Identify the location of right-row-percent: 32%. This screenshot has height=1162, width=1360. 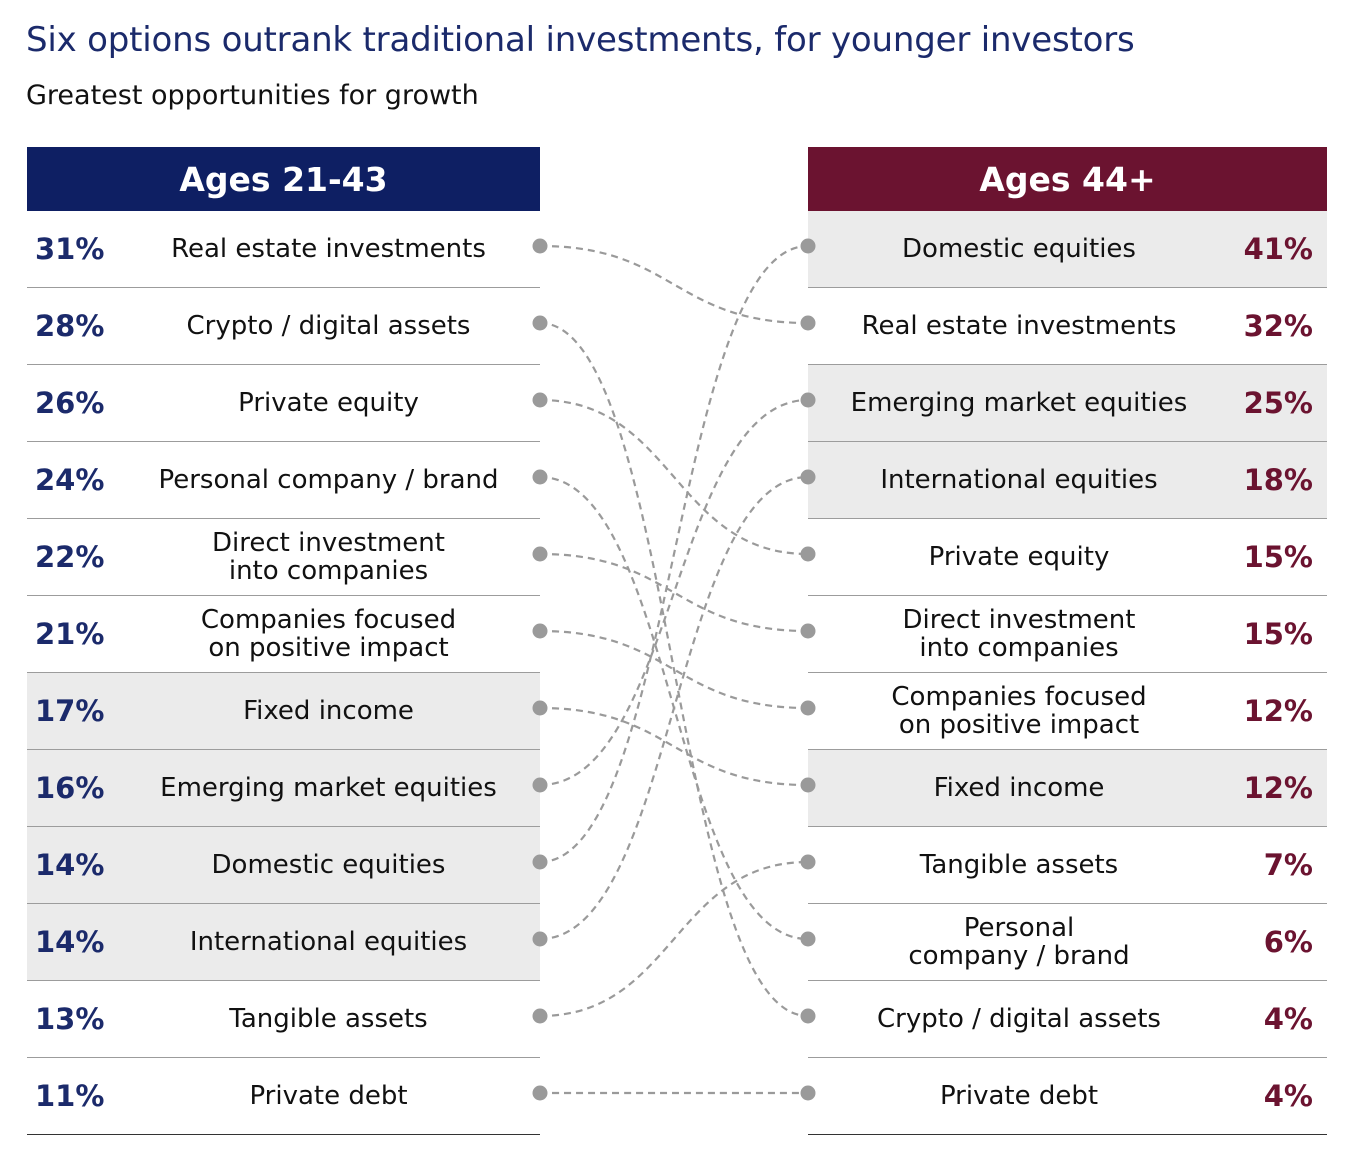
(1278, 326).